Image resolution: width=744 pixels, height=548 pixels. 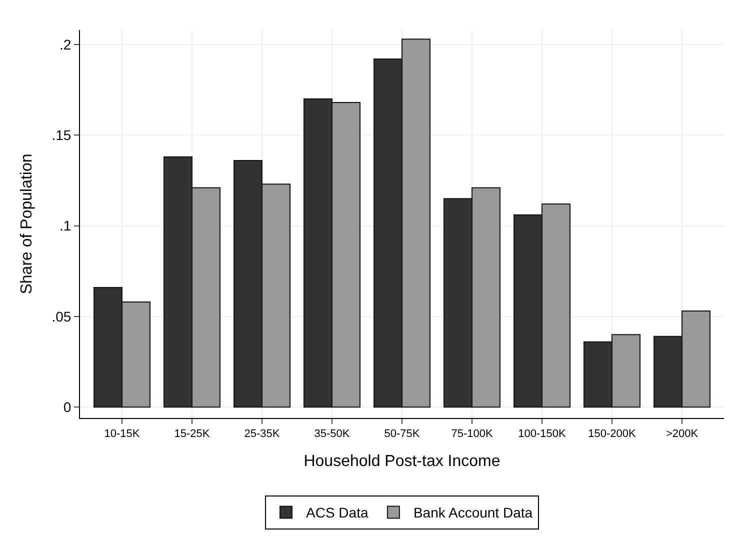 I want to click on y-tick-label: .2, so click(x=66, y=44).